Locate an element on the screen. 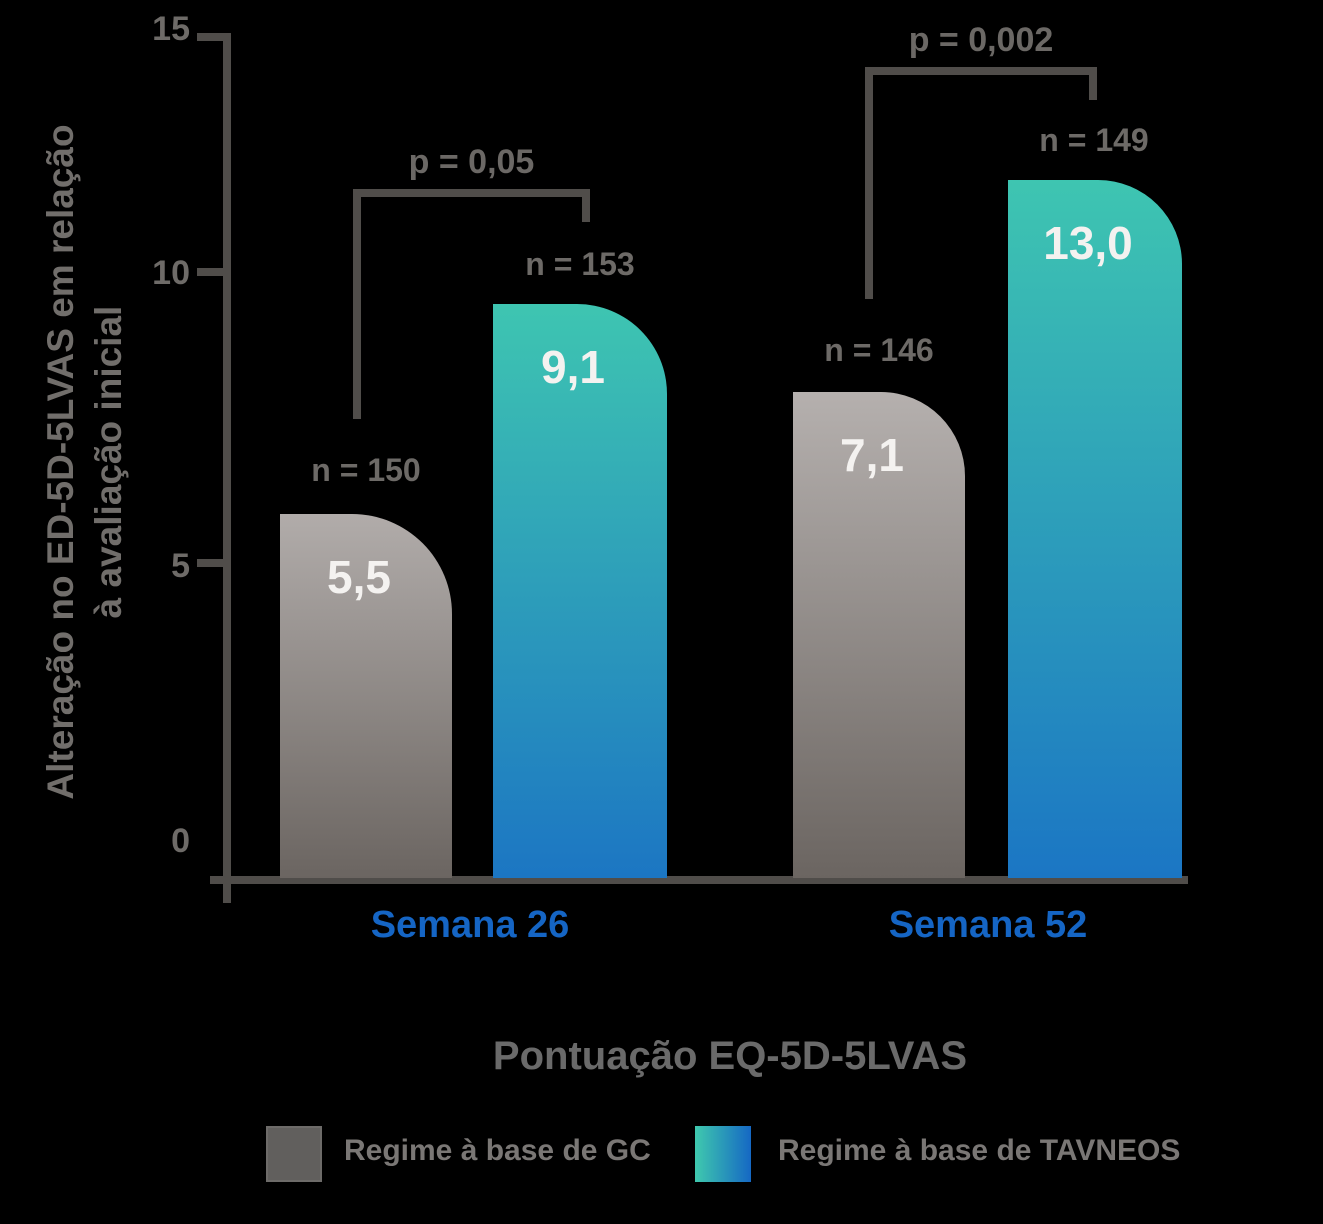  legend-swatch-tavneos is located at coordinates (723, 1154).